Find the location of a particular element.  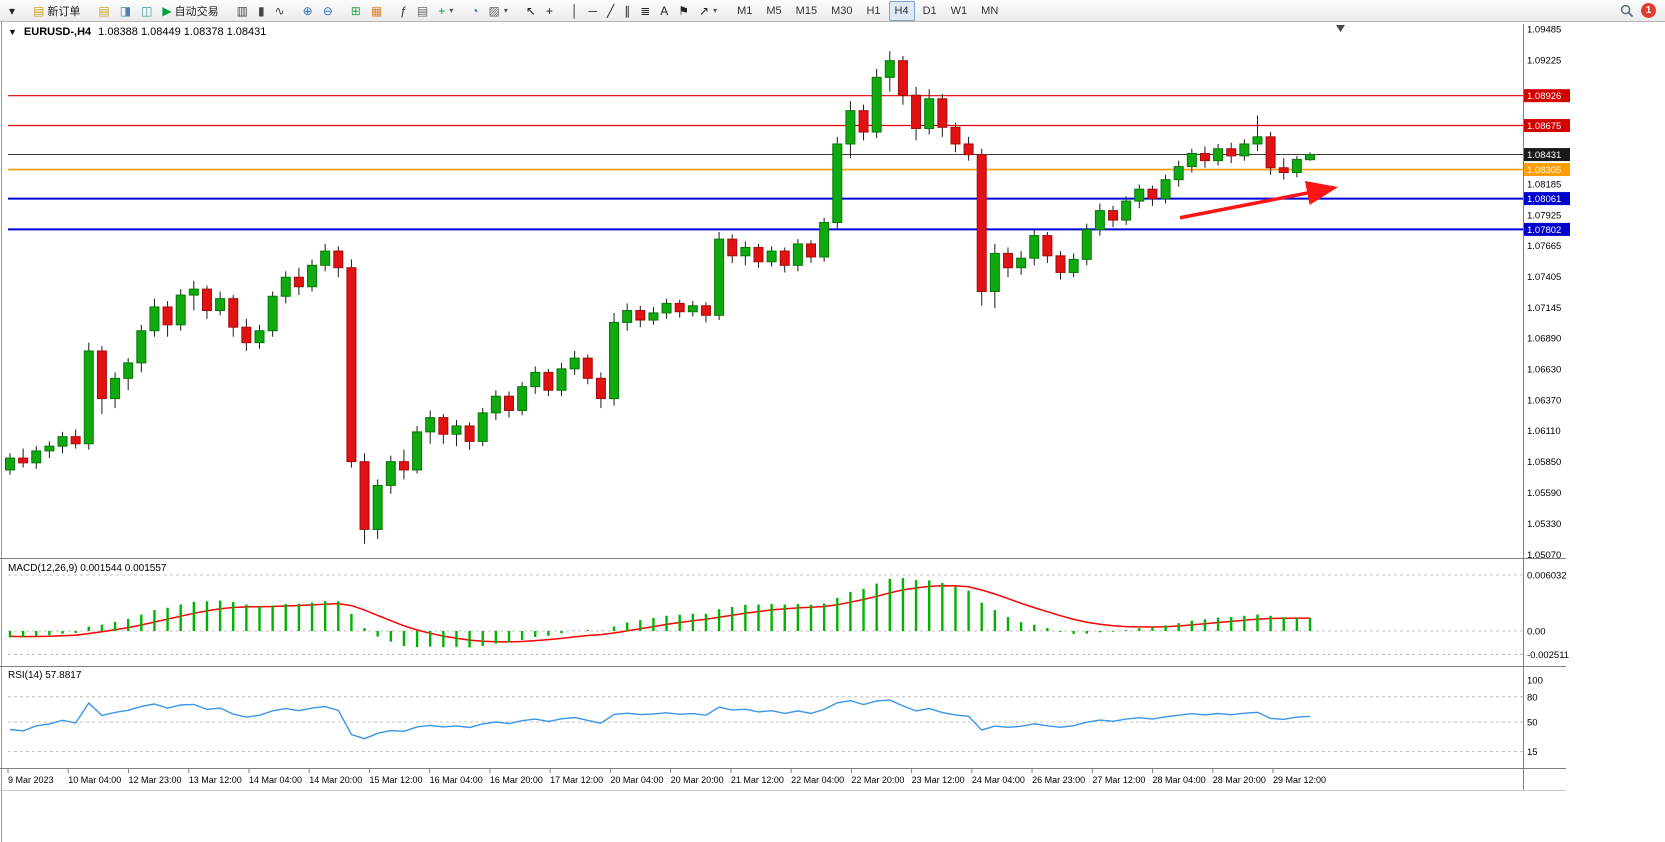

indicators-icon-glyph: ƒ is located at coordinates (403, 10).